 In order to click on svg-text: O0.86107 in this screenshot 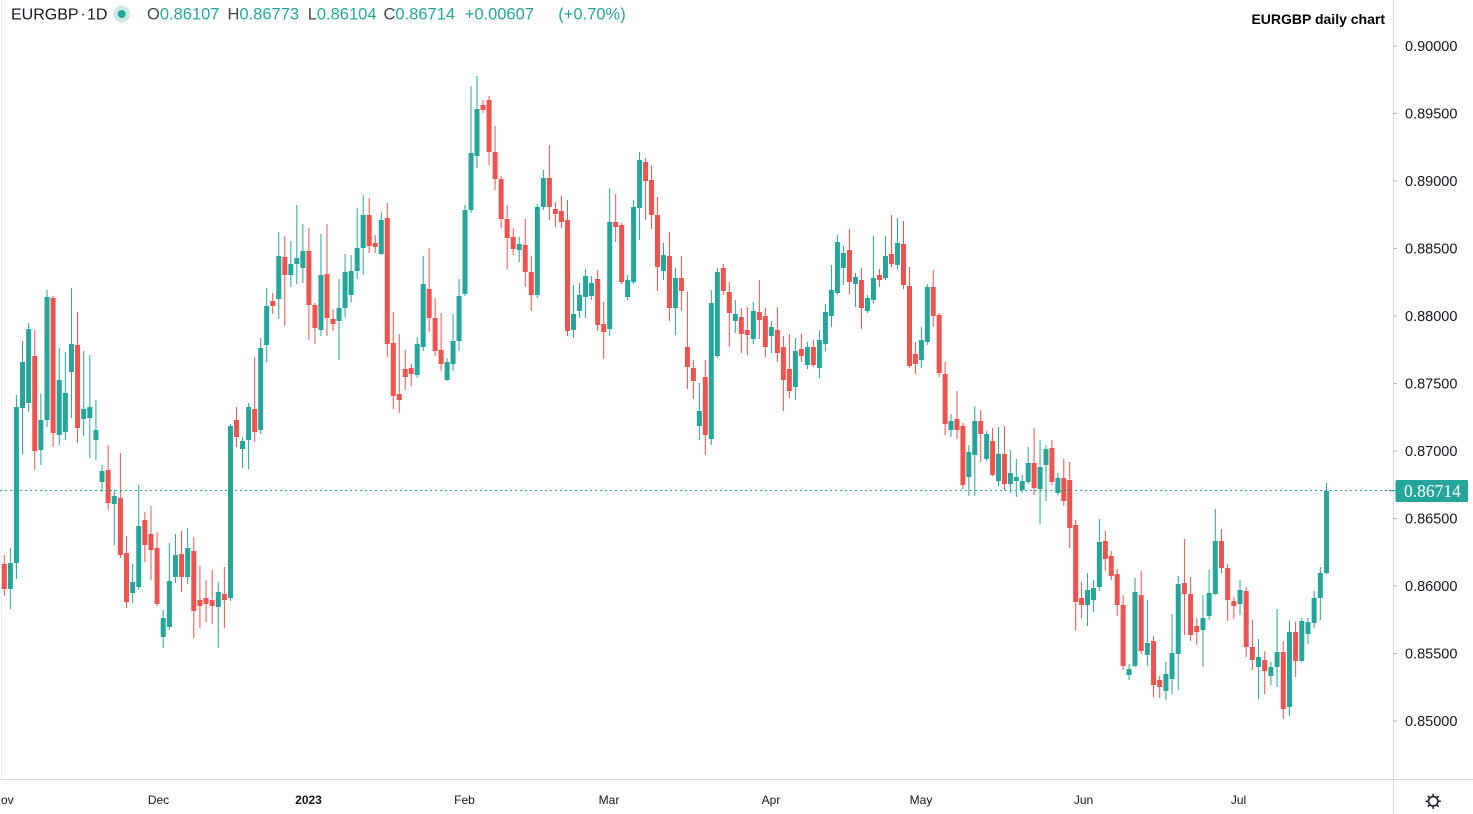, I will do `click(183, 15)`.